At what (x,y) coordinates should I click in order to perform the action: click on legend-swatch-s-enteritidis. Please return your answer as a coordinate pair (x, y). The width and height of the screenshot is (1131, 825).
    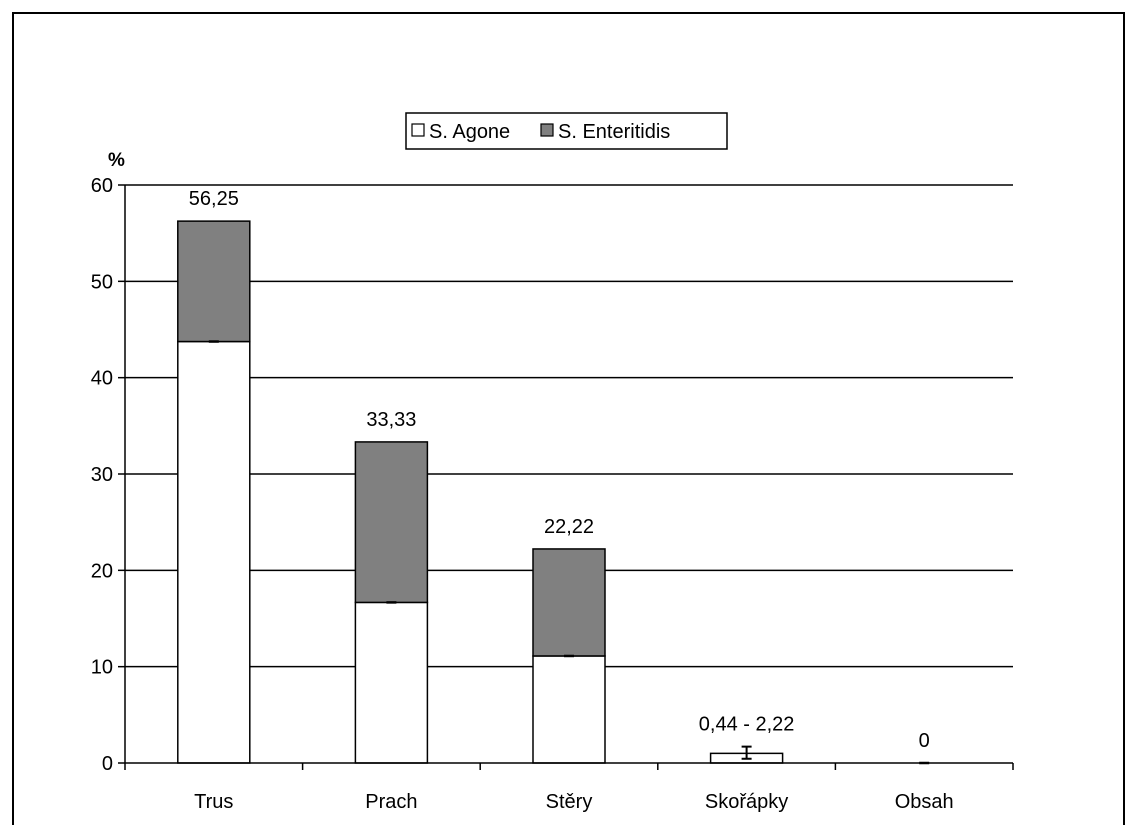
    Looking at the image, I should click on (547, 130).